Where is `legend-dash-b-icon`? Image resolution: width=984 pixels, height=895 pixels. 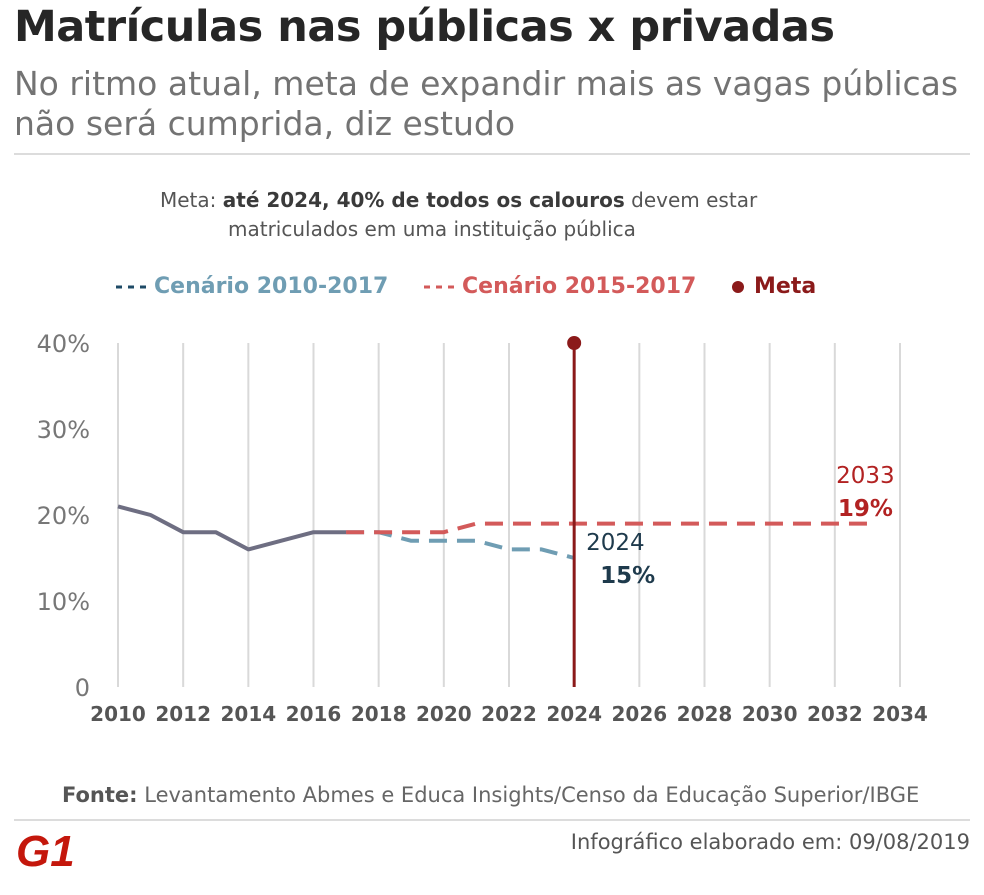
legend-dash-b-icon is located at coordinates (439, 286).